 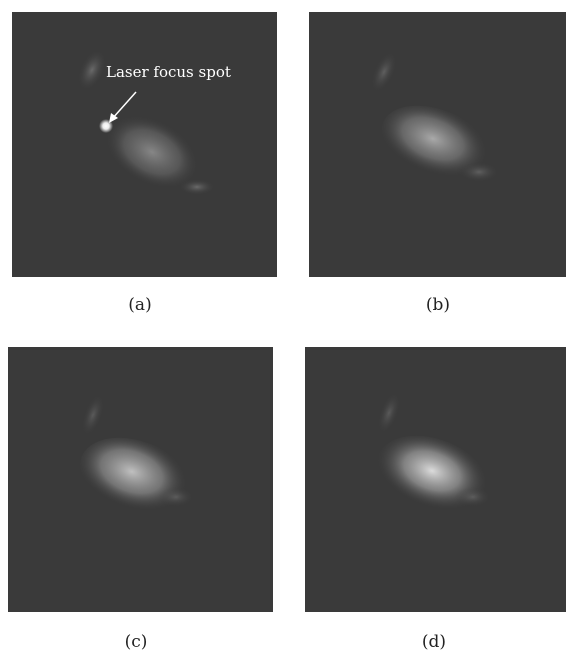 I want to click on annotation-arrow, so click(x=124, y=105).